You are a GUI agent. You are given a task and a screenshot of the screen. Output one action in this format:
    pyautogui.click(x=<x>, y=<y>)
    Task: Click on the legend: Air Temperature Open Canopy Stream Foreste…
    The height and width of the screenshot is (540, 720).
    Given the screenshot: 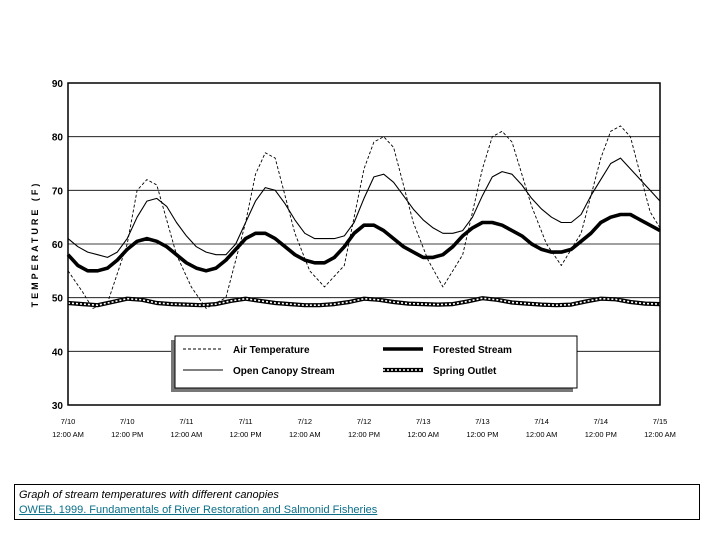 What is the action you would take?
    pyautogui.click(x=374, y=363)
    